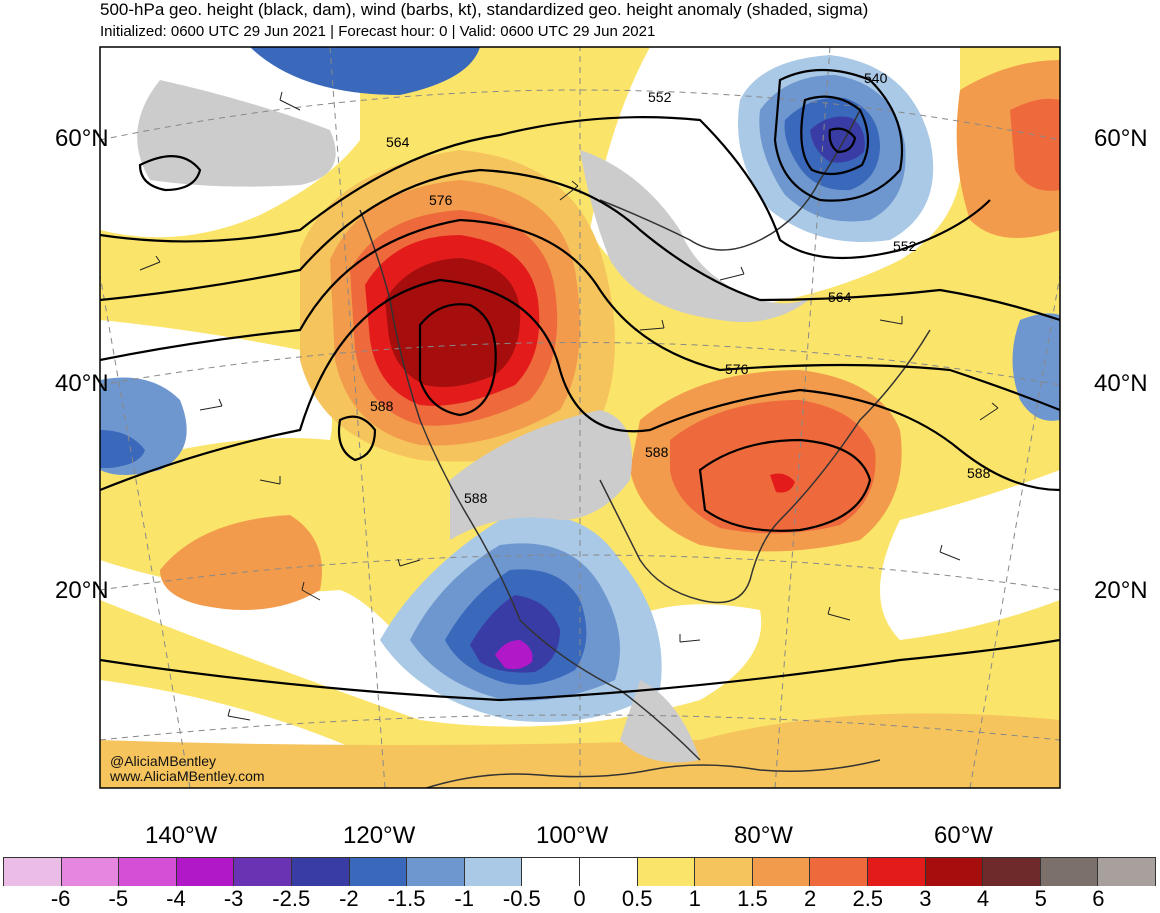 This screenshot has width=1160, height=913. I want to click on colorbar-tick-label: 0.5, so click(637, 898).